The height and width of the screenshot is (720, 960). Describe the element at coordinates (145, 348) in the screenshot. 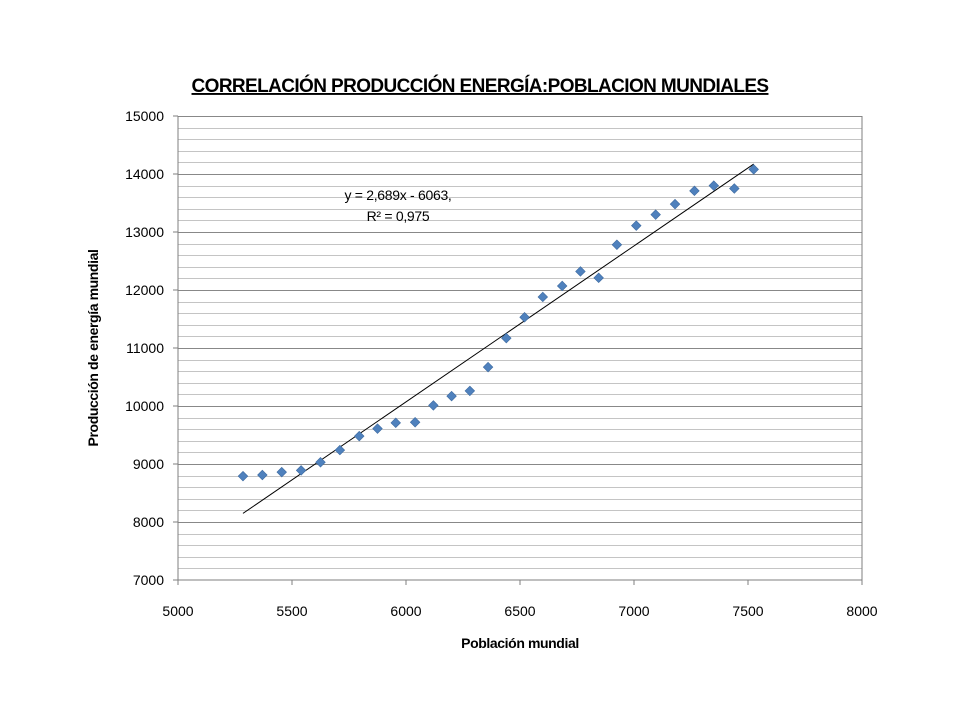

I see `y-tick-label: 11000` at that location.